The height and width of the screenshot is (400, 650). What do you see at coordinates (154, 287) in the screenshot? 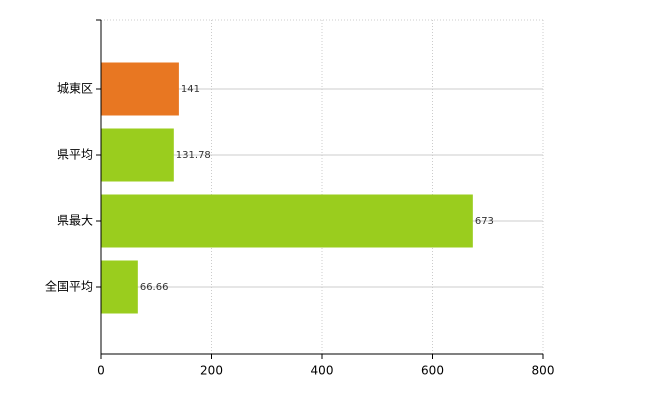
I see `value-label: 66.66` at bounding box center [154, 287].